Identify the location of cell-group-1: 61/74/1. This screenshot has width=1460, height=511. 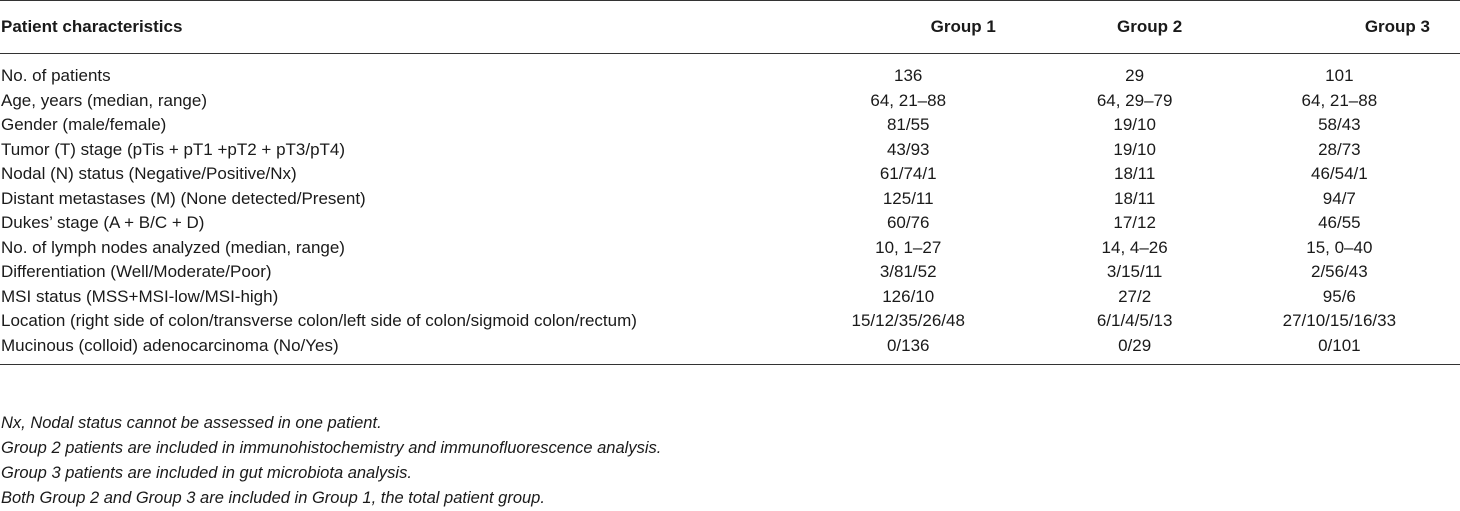
(908, 174).